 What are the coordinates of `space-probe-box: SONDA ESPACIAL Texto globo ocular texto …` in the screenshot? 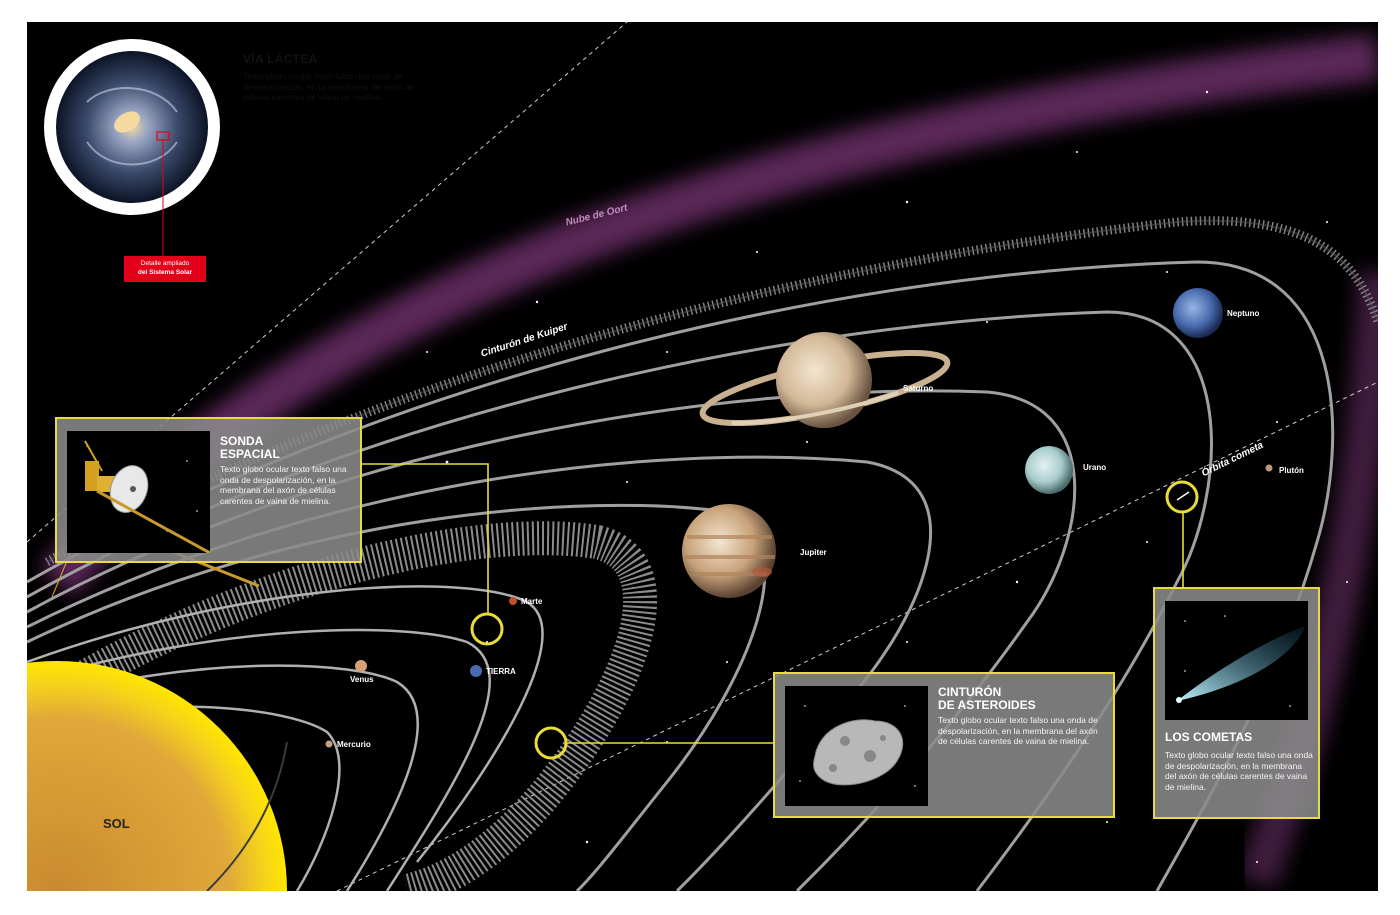 It's located at (208, 490).